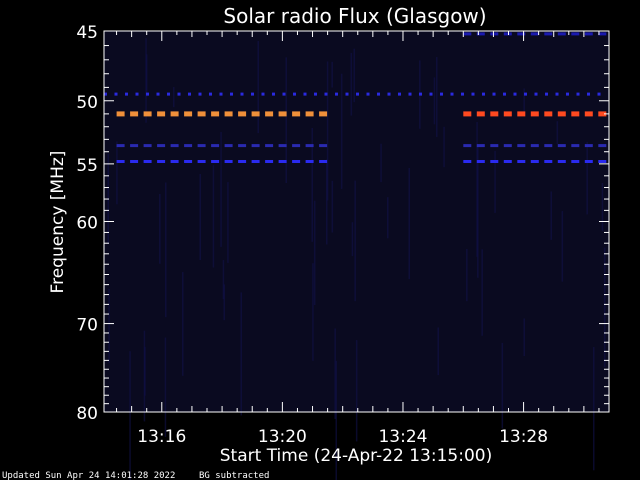 The image size is (640, 480). Describe the element at coordinates (354, 16) in the screenshot. I see `chart-title: Solar radio Flux (Glasgow)` at that location.